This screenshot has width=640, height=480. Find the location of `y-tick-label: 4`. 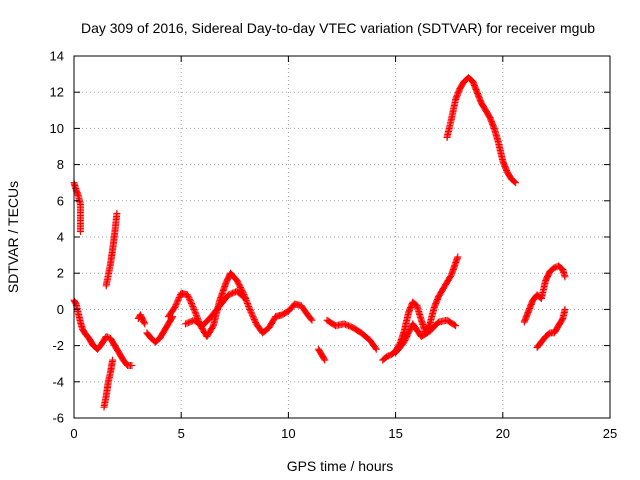

y-tick-label: 4 is located at coordinates (60, 237).